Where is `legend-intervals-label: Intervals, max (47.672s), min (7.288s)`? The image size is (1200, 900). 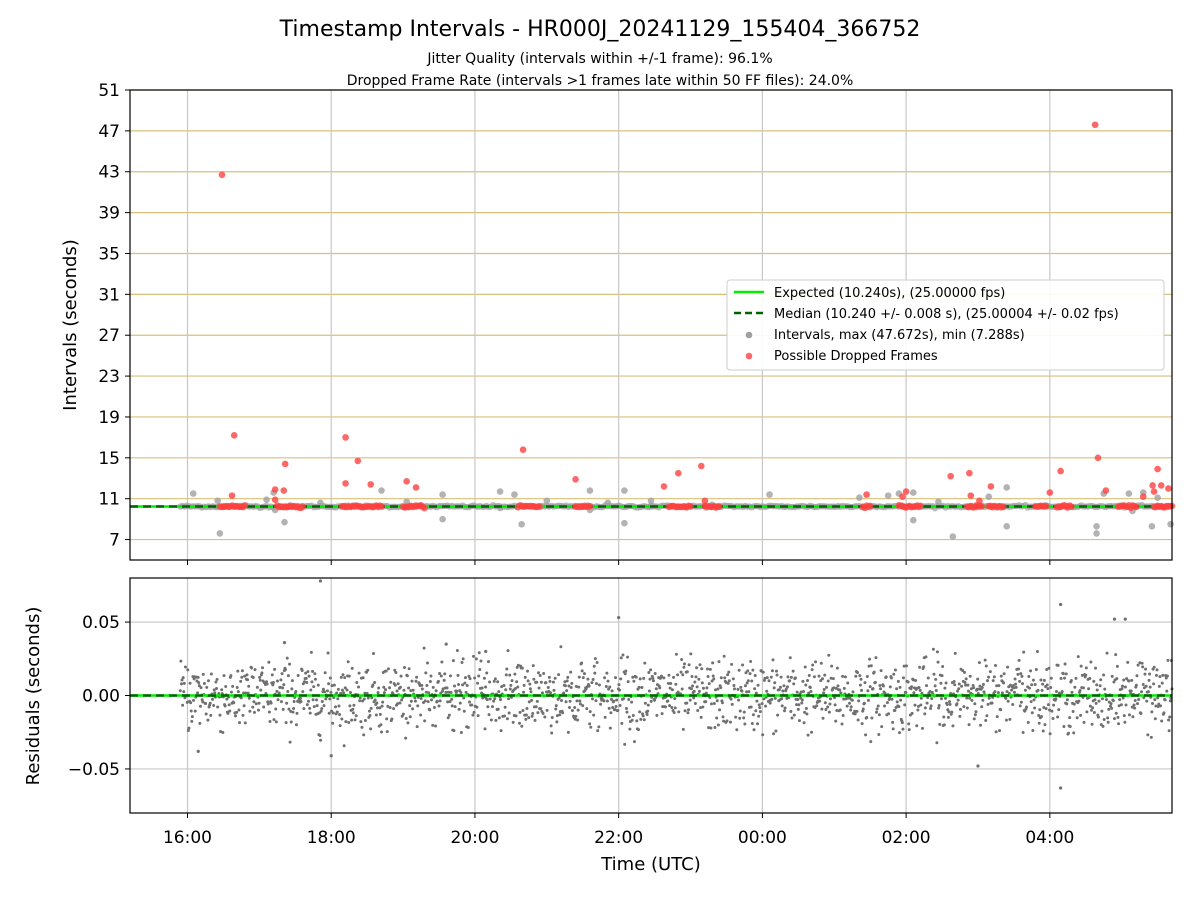 legend-intervals-label: Intervals, max (47.672s), min (7.288s) is located at coordinates (899, 335).